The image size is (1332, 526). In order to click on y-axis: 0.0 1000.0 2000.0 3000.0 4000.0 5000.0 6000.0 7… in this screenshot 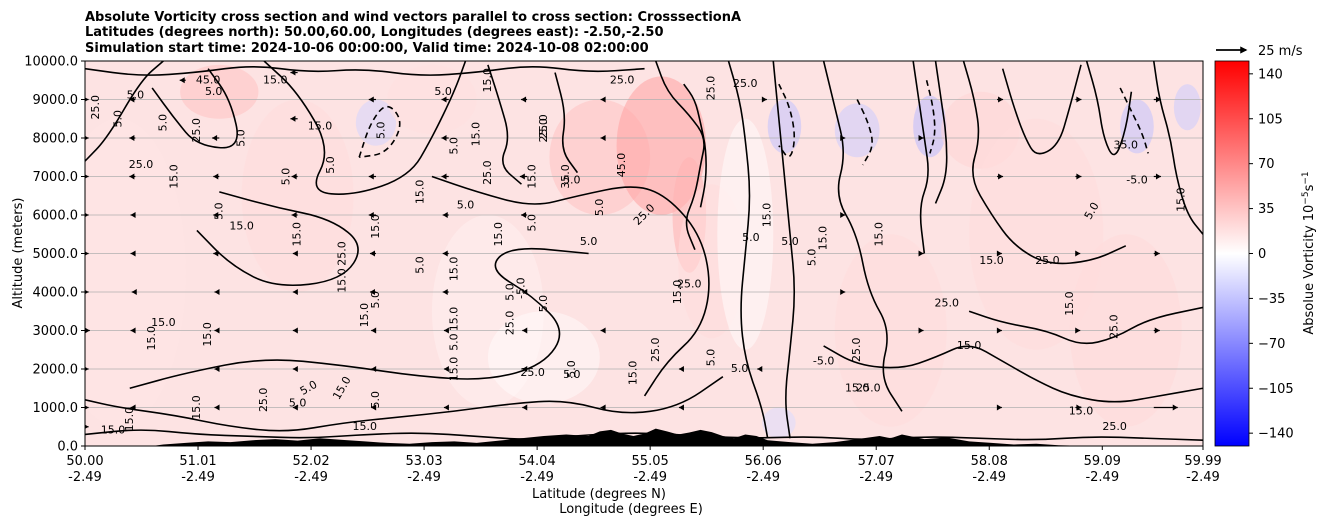, I will do `click(54, 255)`.